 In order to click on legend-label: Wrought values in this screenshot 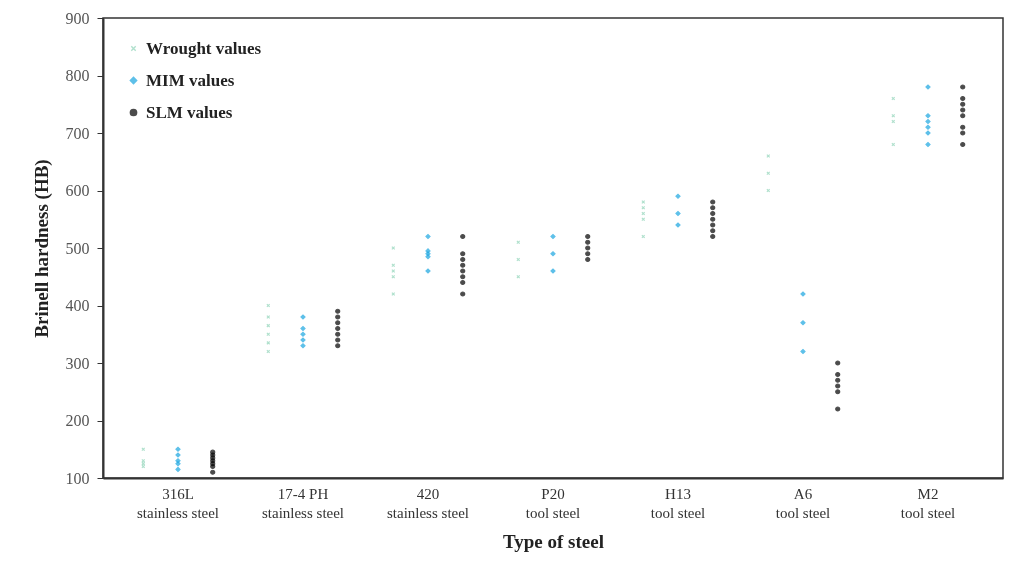, I will do `click(204, 48)`.